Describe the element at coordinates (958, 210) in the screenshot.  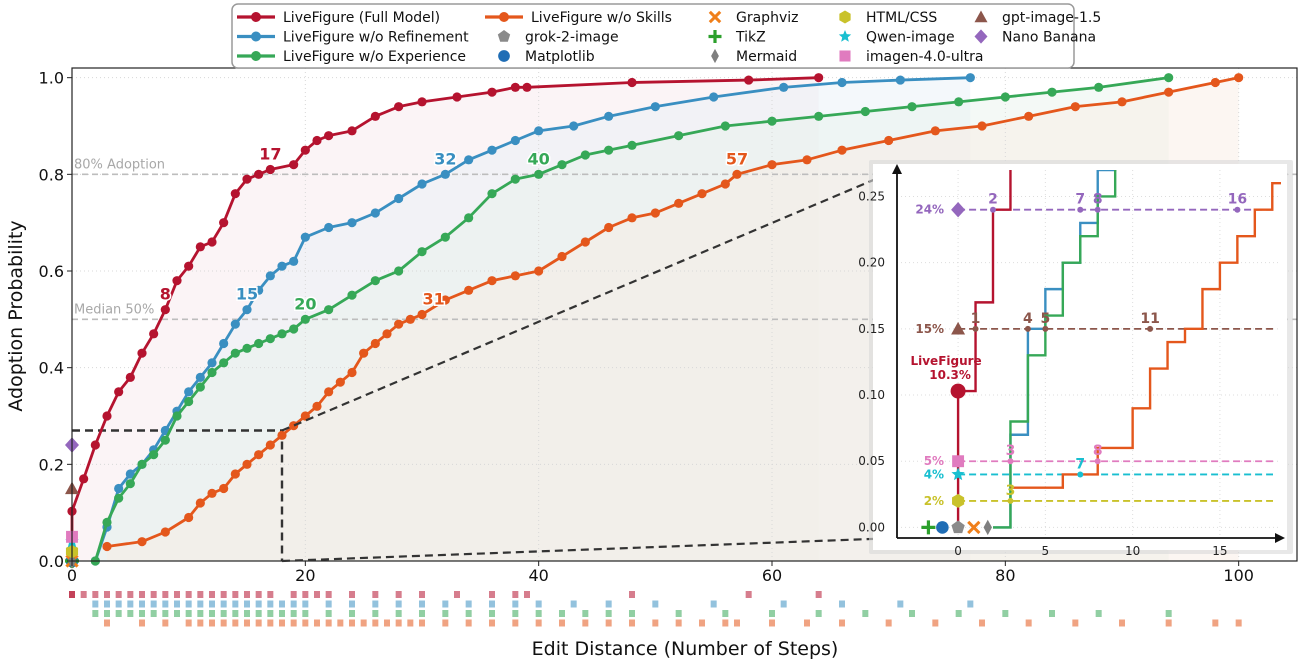
I see `inset-baseline-marker-nano-banana` at that location.